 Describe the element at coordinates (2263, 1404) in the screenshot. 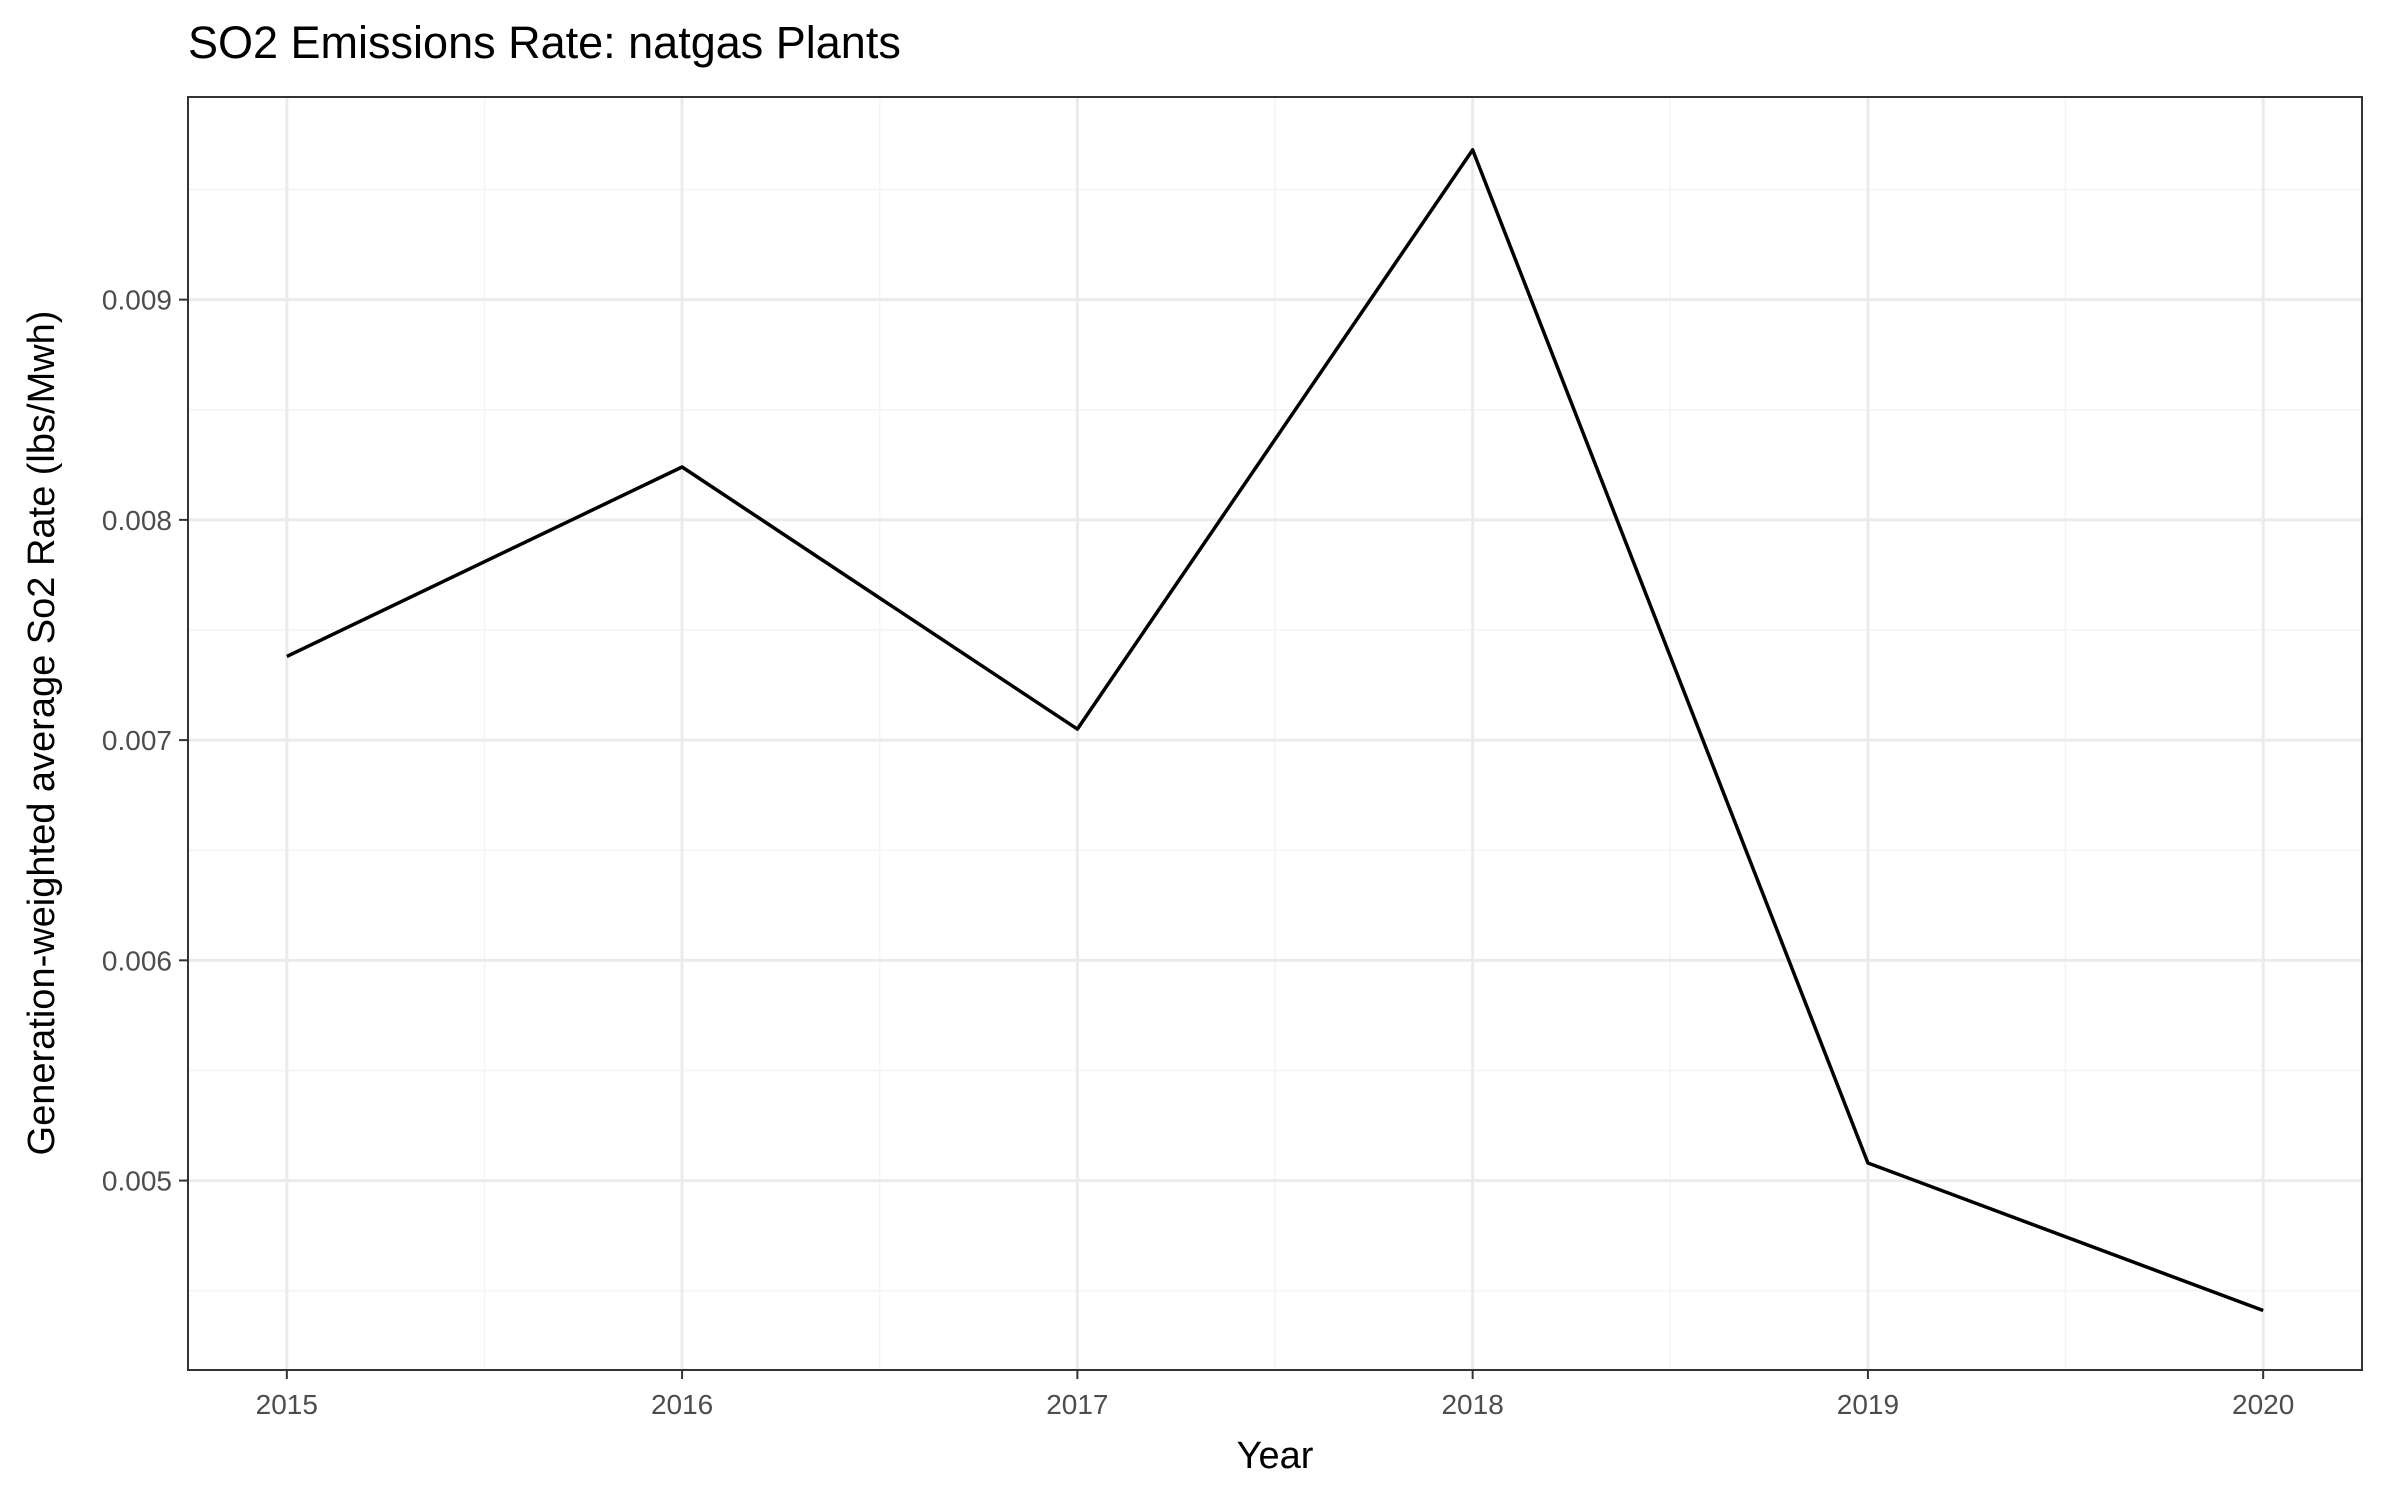

I see `x-tick-label: 2020` at that location.